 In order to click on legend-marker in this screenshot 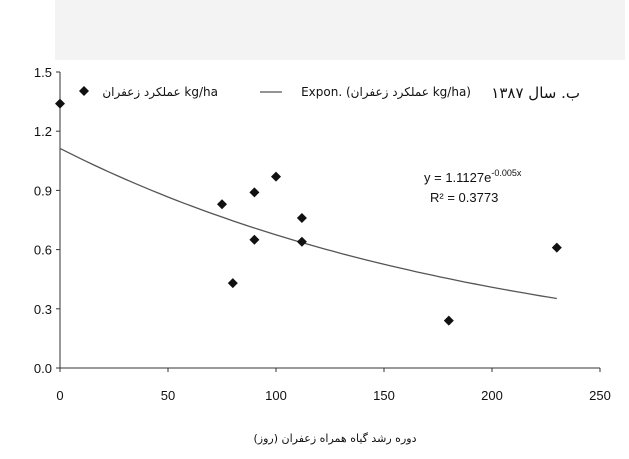, I will do `click(84, 91)`.